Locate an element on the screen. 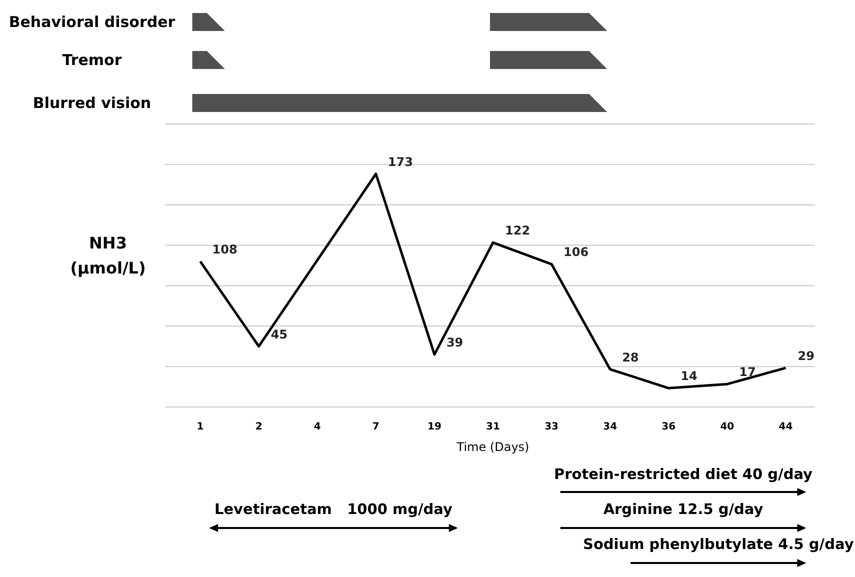  x-axis-title: Time (Days) is located at coordinates (493, 447).